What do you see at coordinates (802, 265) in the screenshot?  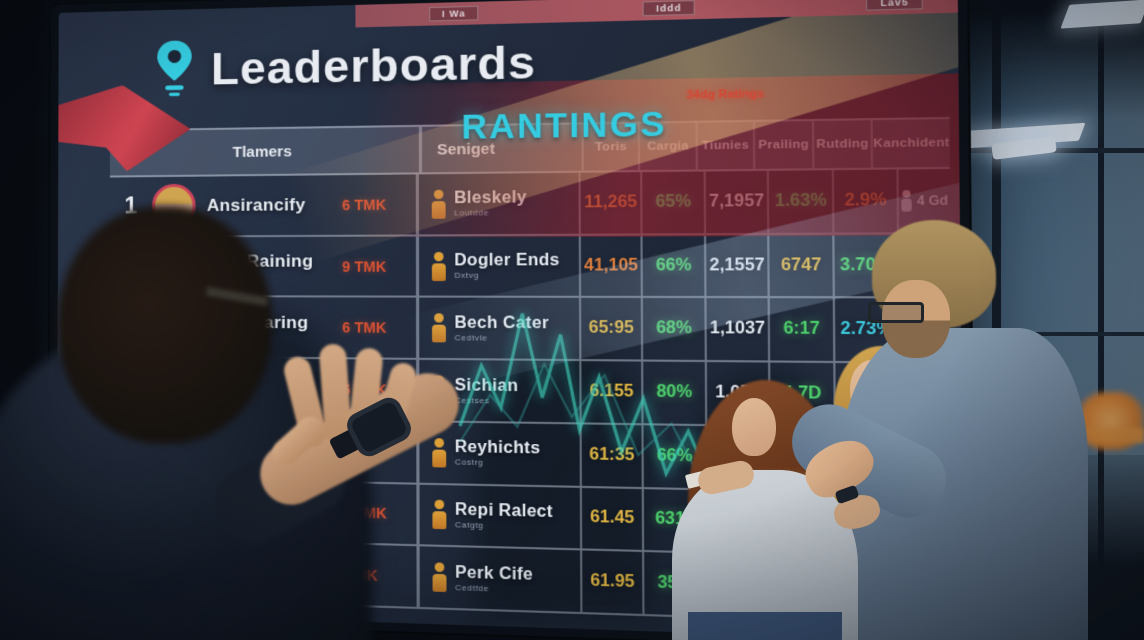 I see `value-cell: 6747` at bounding box center [802, 265].